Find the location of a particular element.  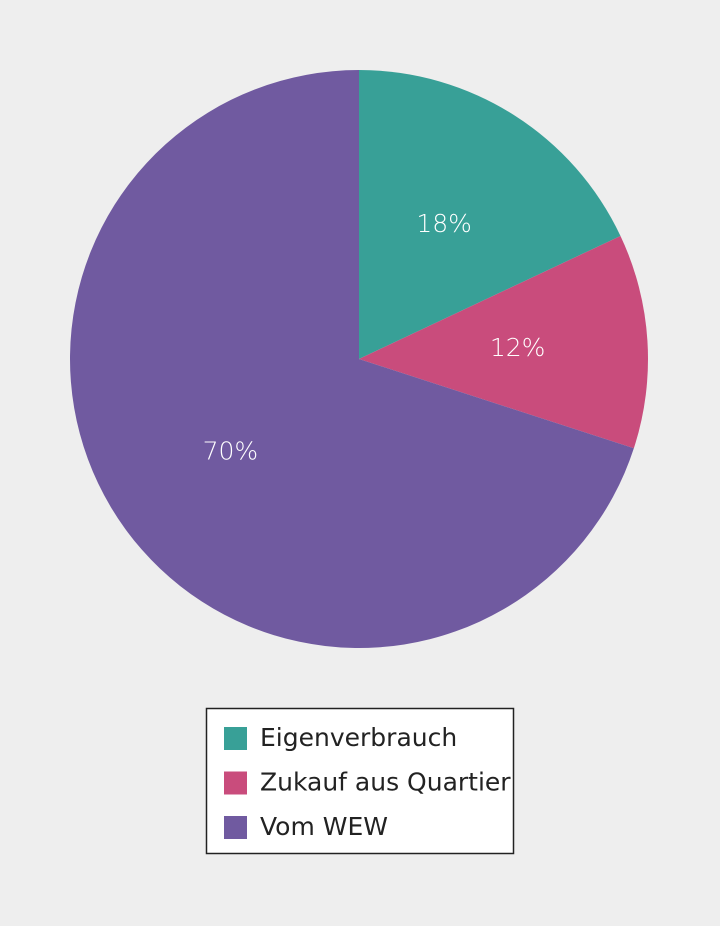

legend: Eigenverbrauch Zukauf aus Quartier Vom WEW is located at coordinates (360, 781).